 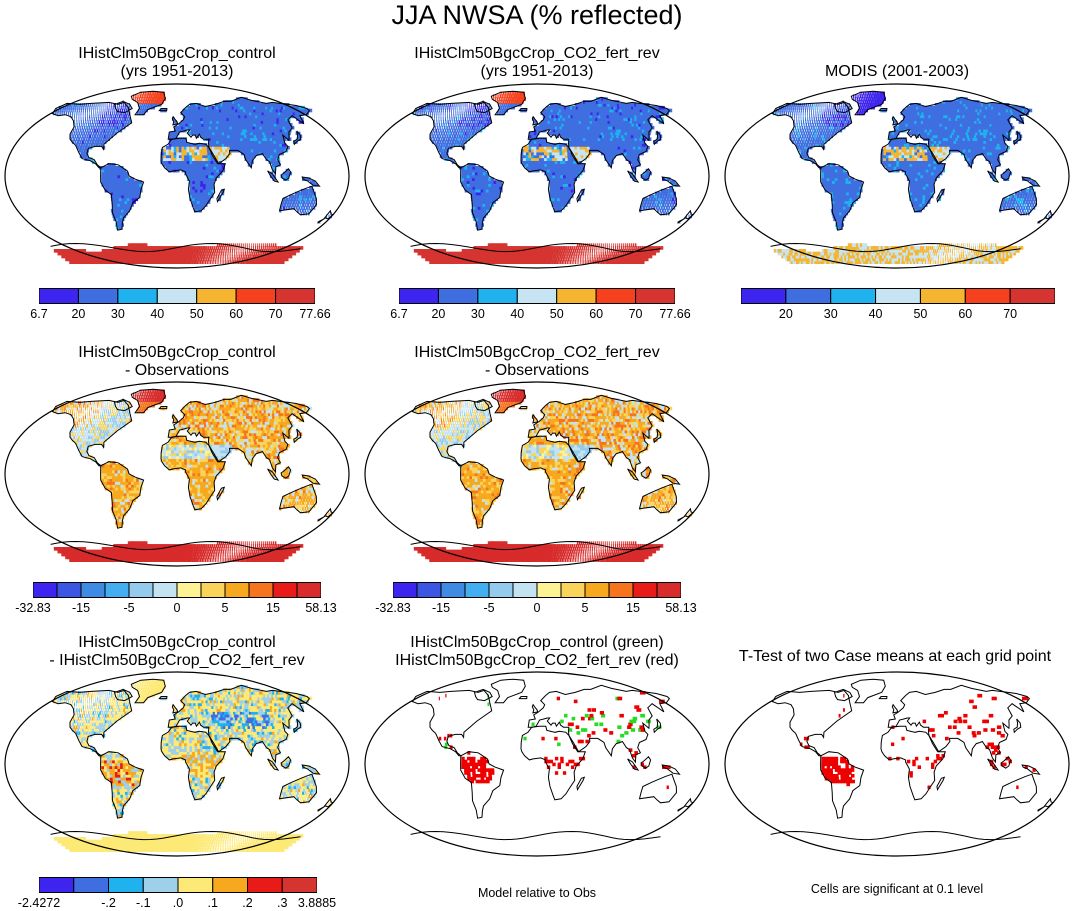 What do you see at coordinates (225, 608) in the screenshot?
I see `colorbar-label: 5` at bounding box center [225, 608].